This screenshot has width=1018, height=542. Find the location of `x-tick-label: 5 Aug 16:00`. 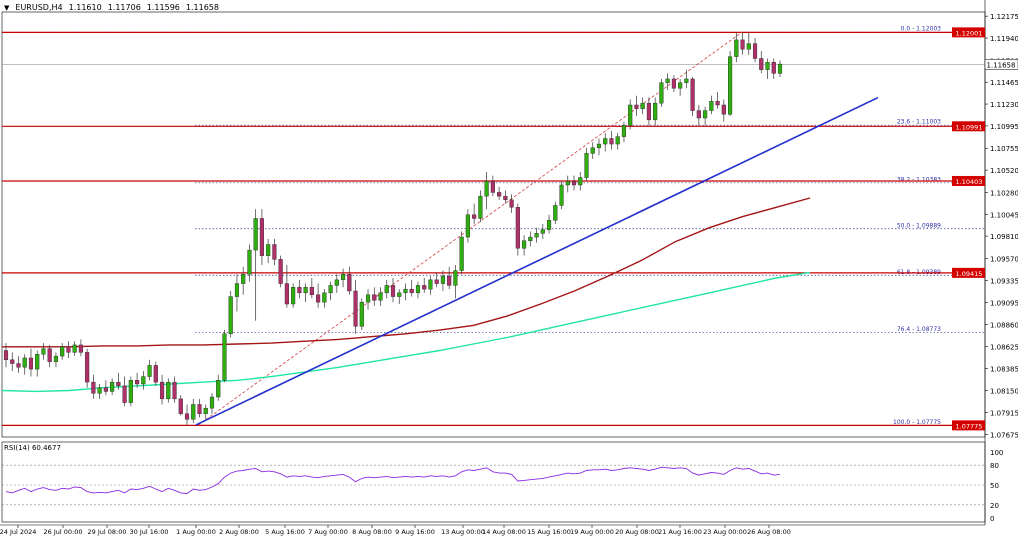

x-tick-label: 5 Aug 16:00 is located at coordinates (285, 532).